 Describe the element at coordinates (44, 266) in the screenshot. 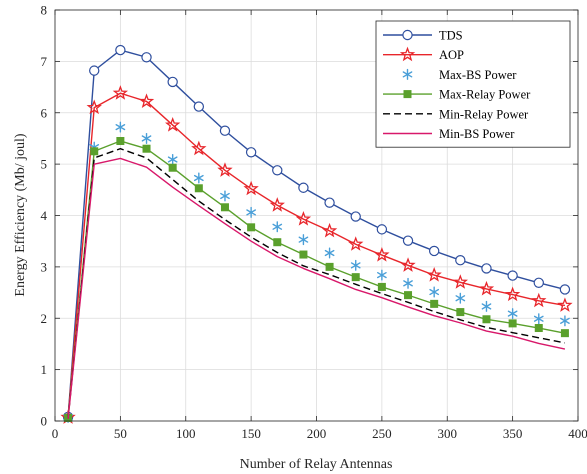

I see `y-tick-label: 3` at that location.